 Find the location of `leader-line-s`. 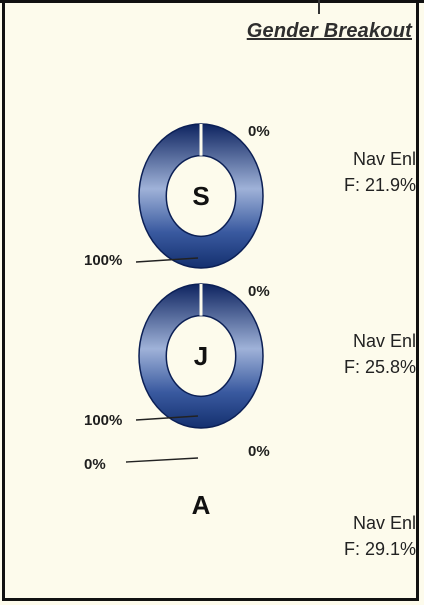

leader-line-s is located at coordinates (167, 260).